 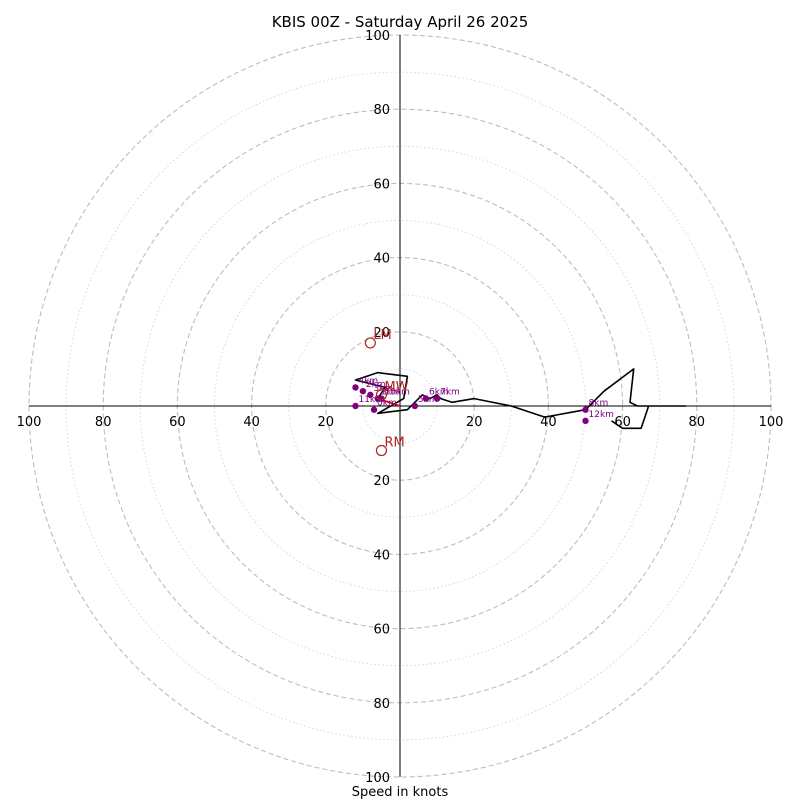 I want to click on storm-motion-markers: LM MW RM, so click(x=386, y=392).